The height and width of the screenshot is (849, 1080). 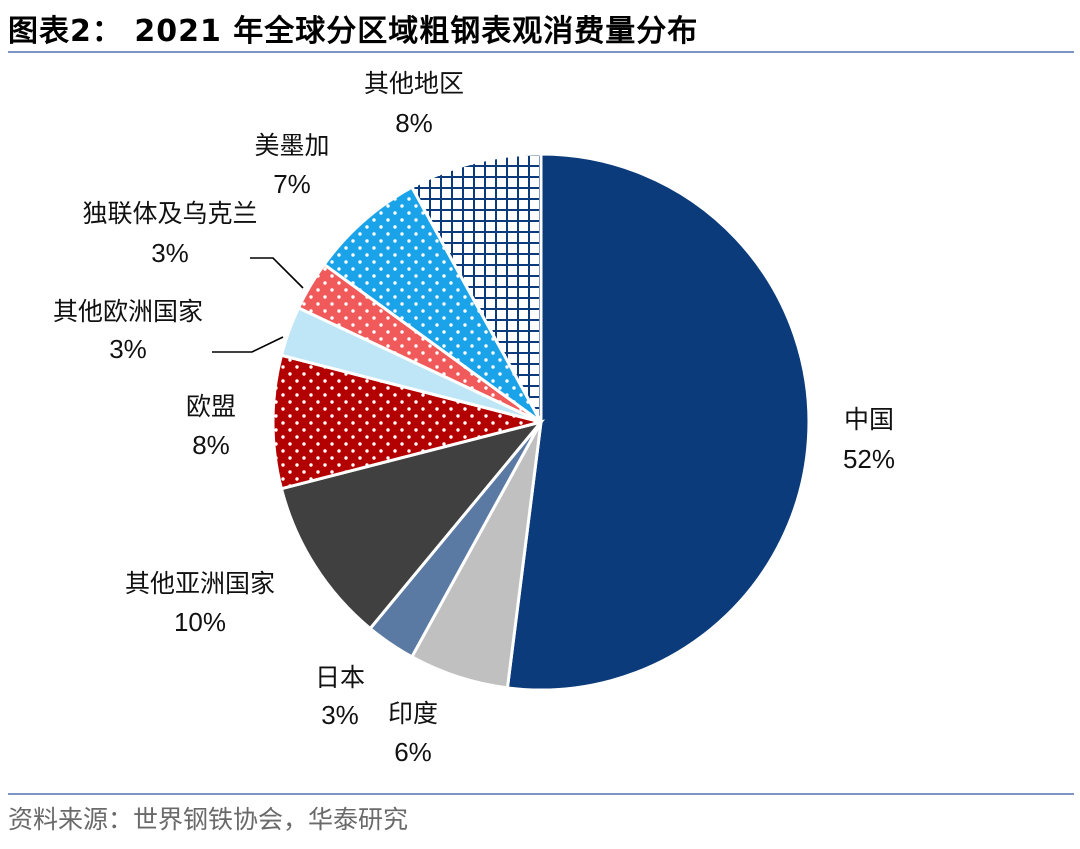 I want to click on slice-label-8: 其他地区, so click(x=414, y=83).